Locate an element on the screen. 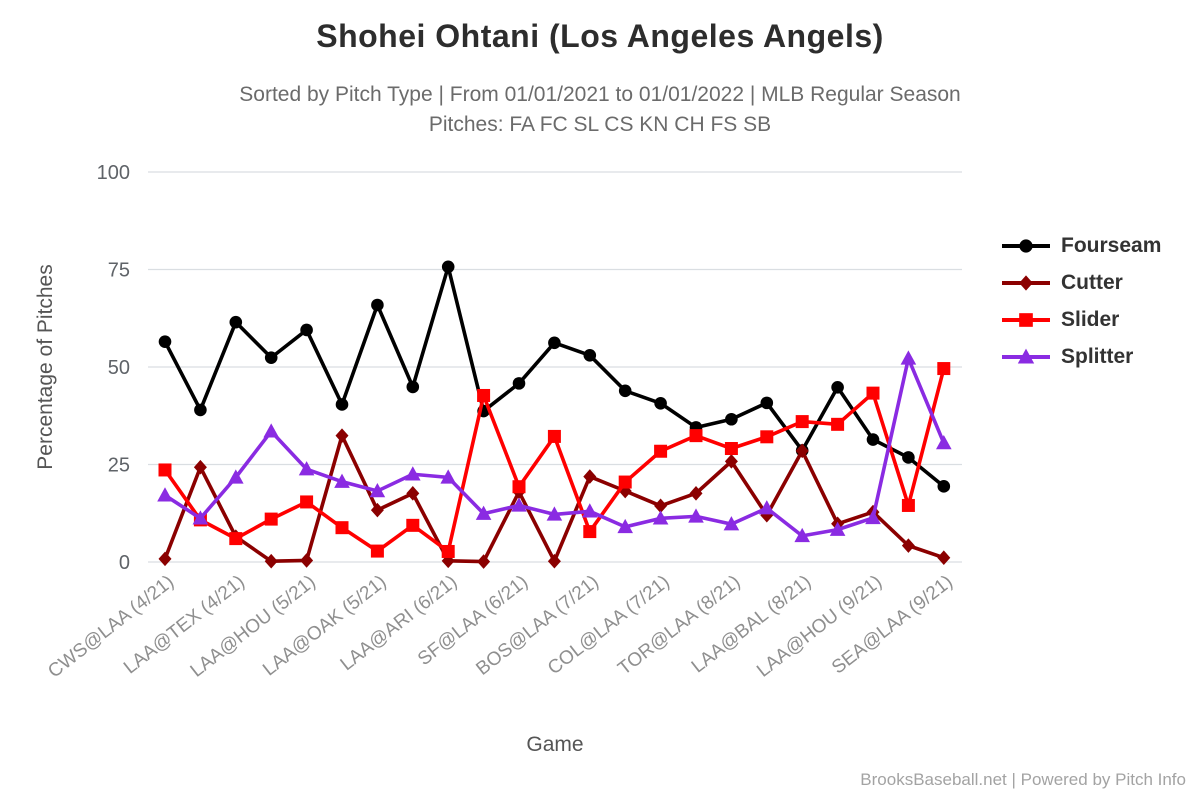 The height and width of the screenshot is (800, 1200). x-tick-label-1: CWS@LAA (4/21) is located at coordinates (111, 626).